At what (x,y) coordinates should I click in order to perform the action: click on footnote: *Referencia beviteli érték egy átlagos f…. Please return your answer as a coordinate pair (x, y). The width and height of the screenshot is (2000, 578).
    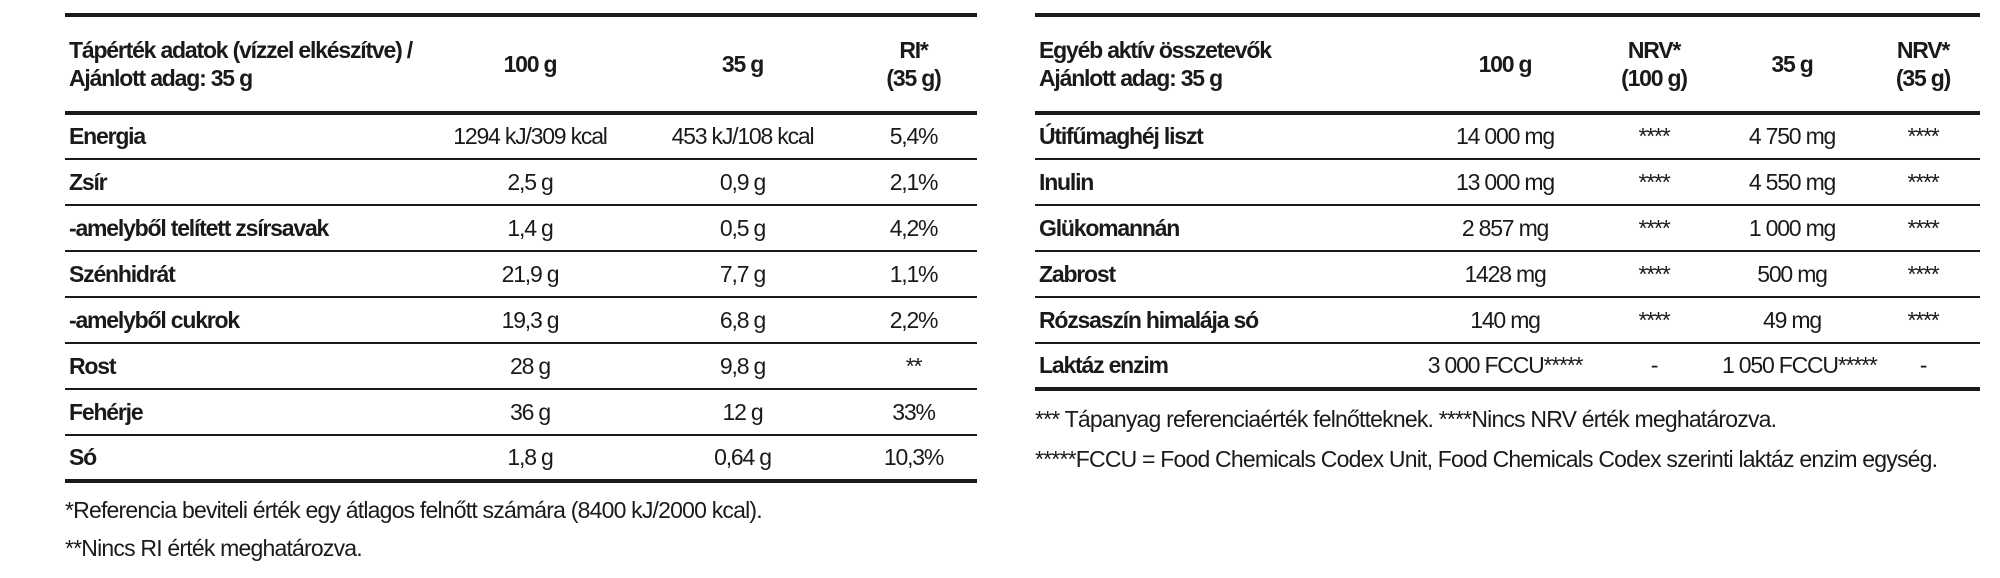
    Looking at the image, I should click on (414, 510).